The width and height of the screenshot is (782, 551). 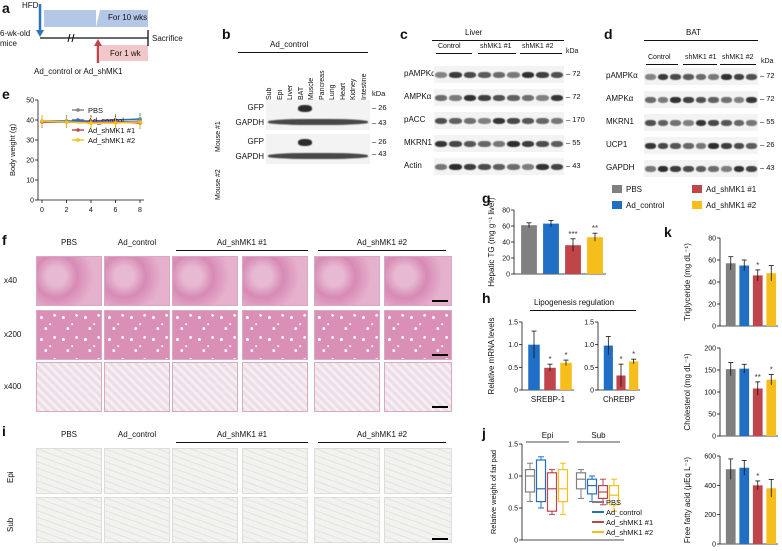 I want to click on y-tick-label: 30, so click(x=30, y=141).